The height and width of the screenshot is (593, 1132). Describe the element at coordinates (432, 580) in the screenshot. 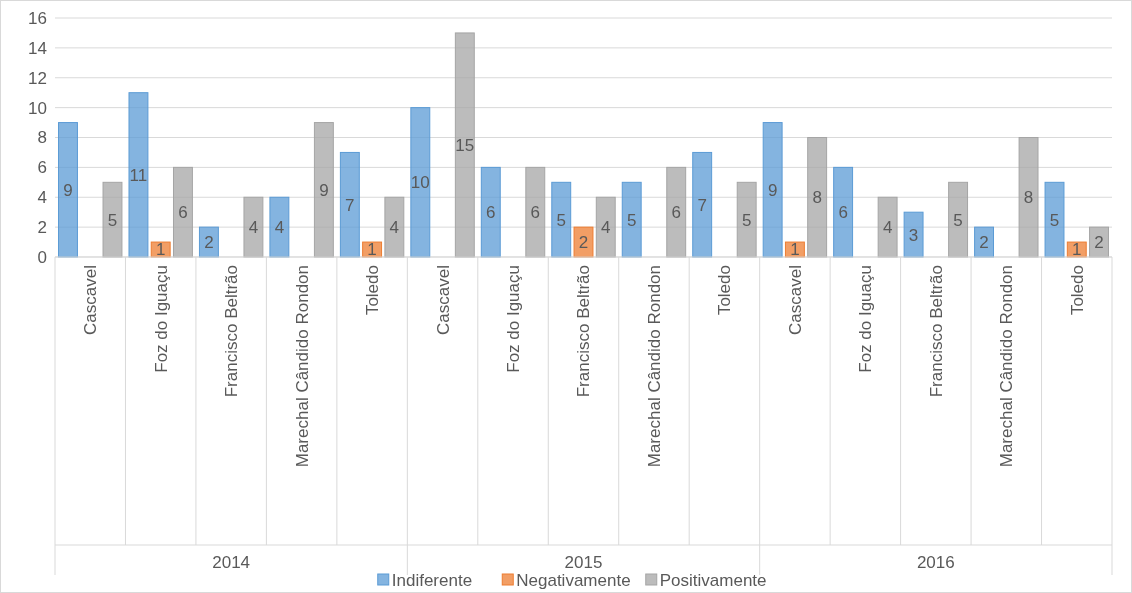

I see `legend-label: Indiferente` at that location.